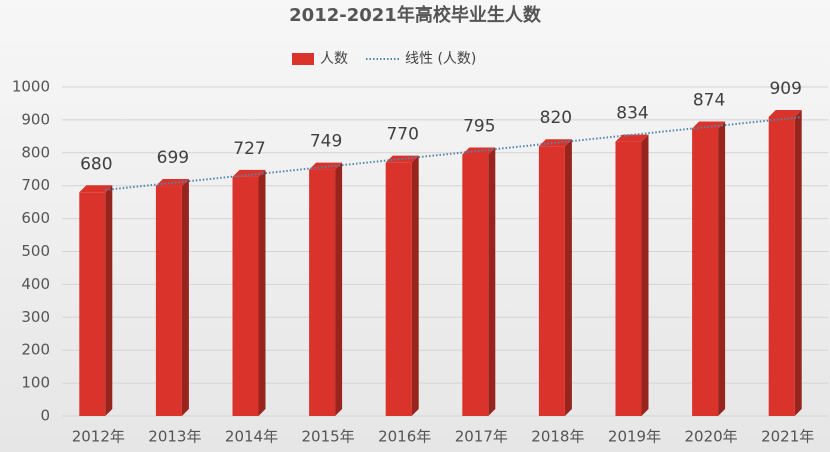 This screenshot has height=452, width=830. What do you see at coordinates (479, 126) in the screenshot?
I see `value-label: 795` at bounding box center [479, 126].